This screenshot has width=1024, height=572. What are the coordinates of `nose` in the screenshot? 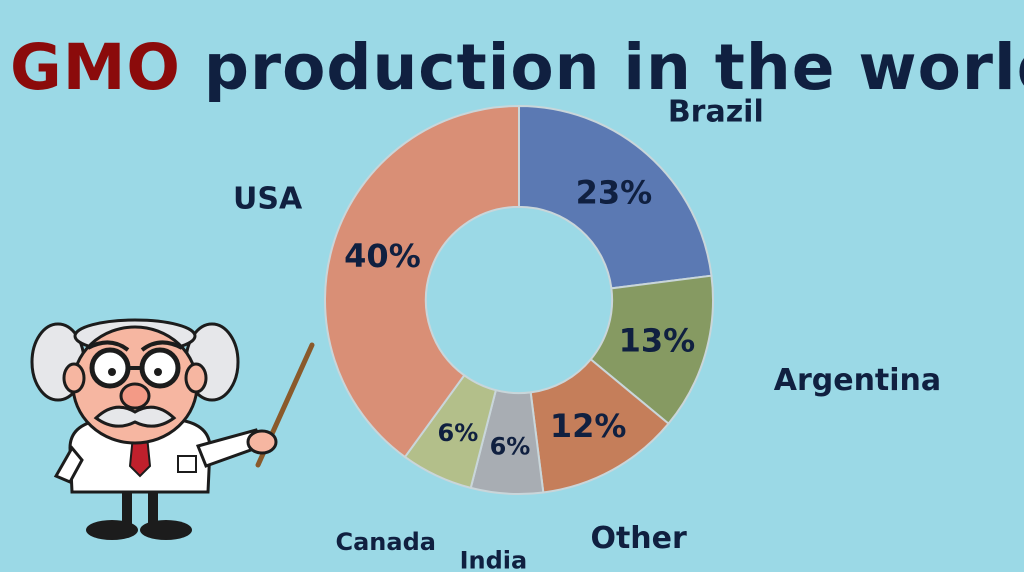 It's located at (135, 396).